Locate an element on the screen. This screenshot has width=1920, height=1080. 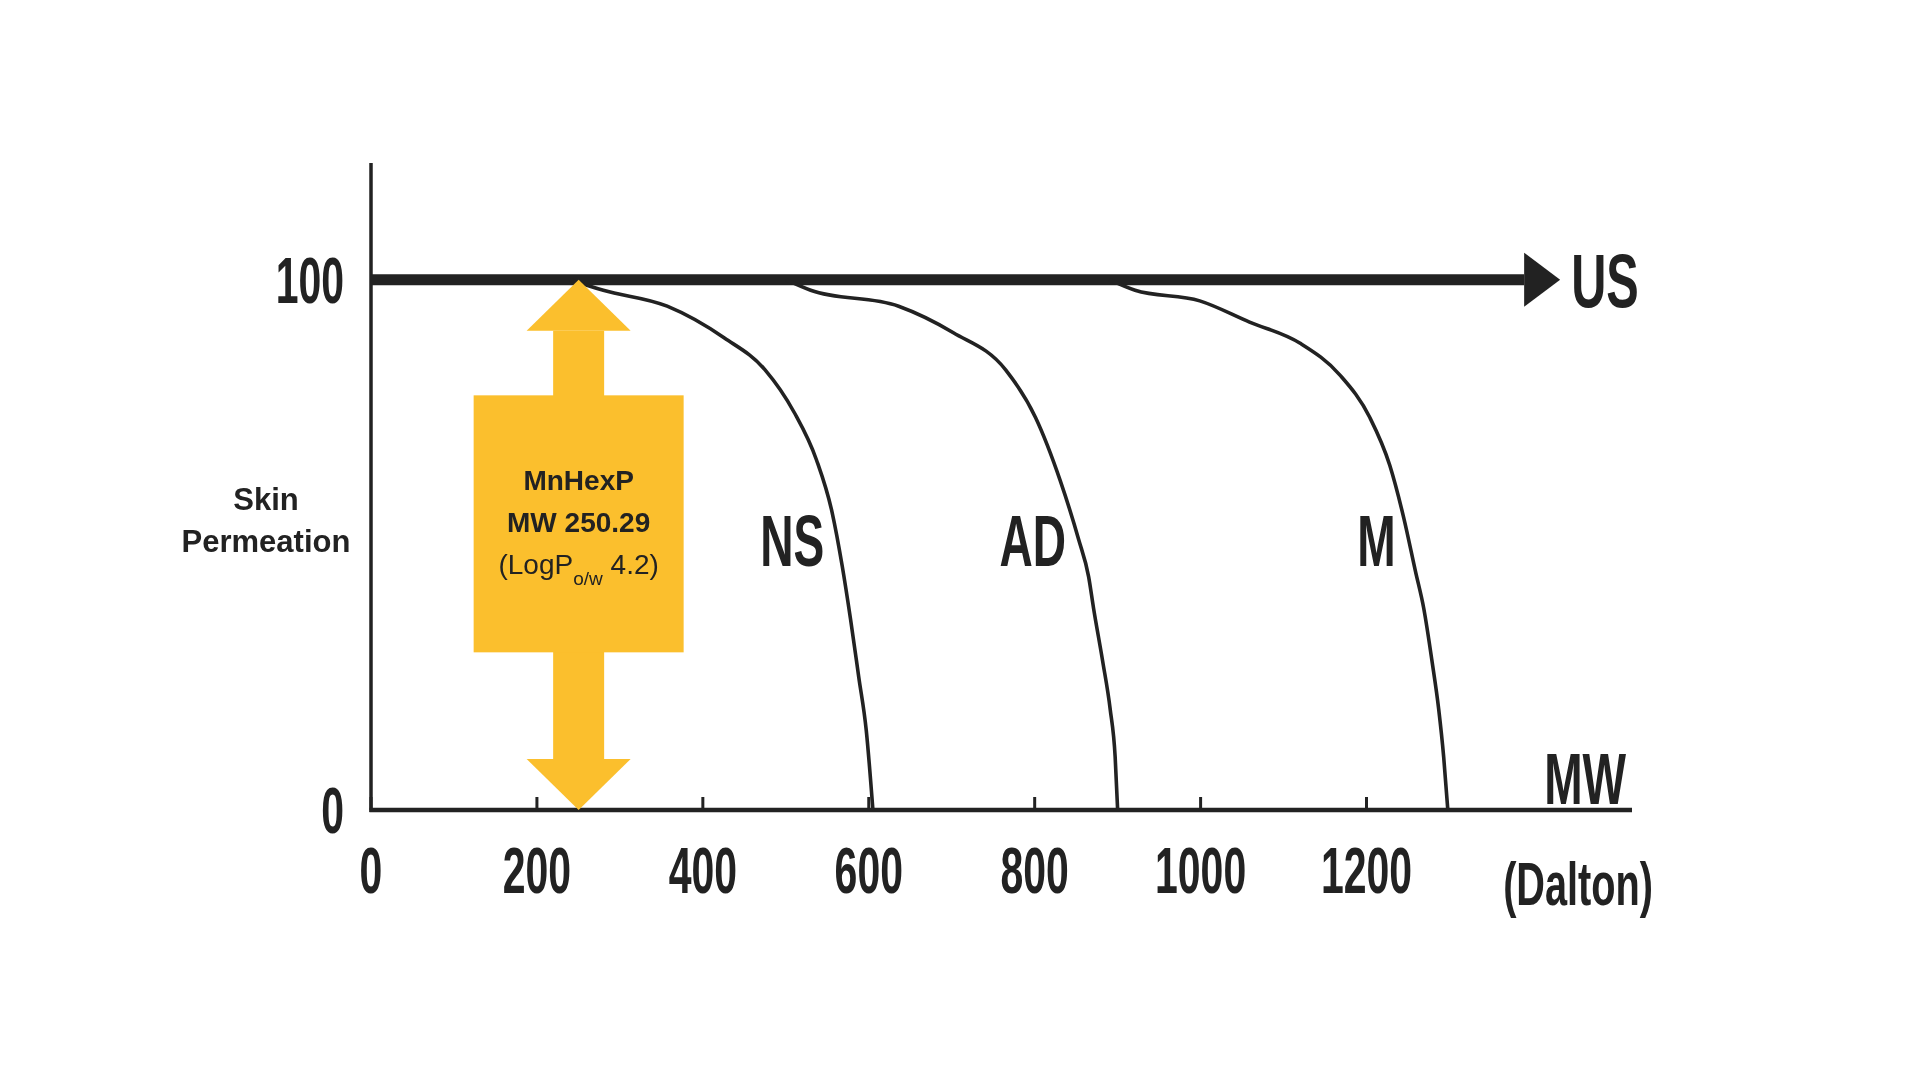
y-axis-title: Skin Permeation is located at coordinates (266, 520).